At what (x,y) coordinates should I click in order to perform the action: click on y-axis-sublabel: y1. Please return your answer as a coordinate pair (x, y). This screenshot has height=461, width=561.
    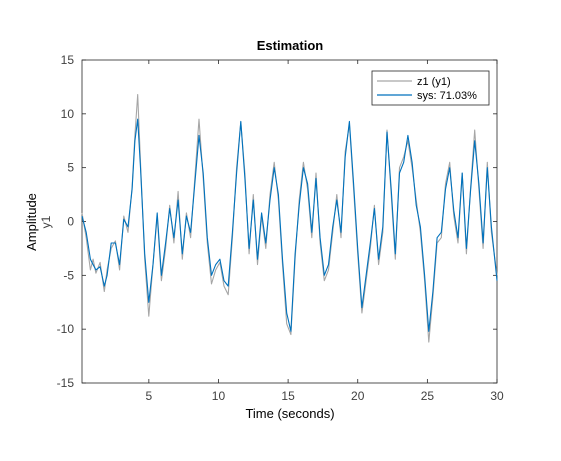
    Looking at the image, I should click on (46, 221).